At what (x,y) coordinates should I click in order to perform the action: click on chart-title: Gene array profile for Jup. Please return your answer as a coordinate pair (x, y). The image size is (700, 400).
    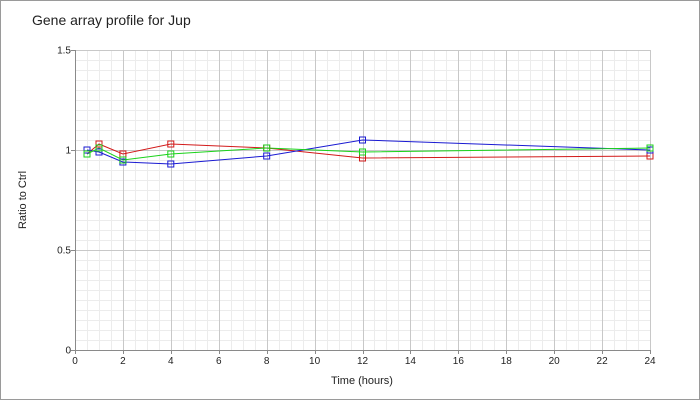
    Looking at the image, I should click on (111, 20).